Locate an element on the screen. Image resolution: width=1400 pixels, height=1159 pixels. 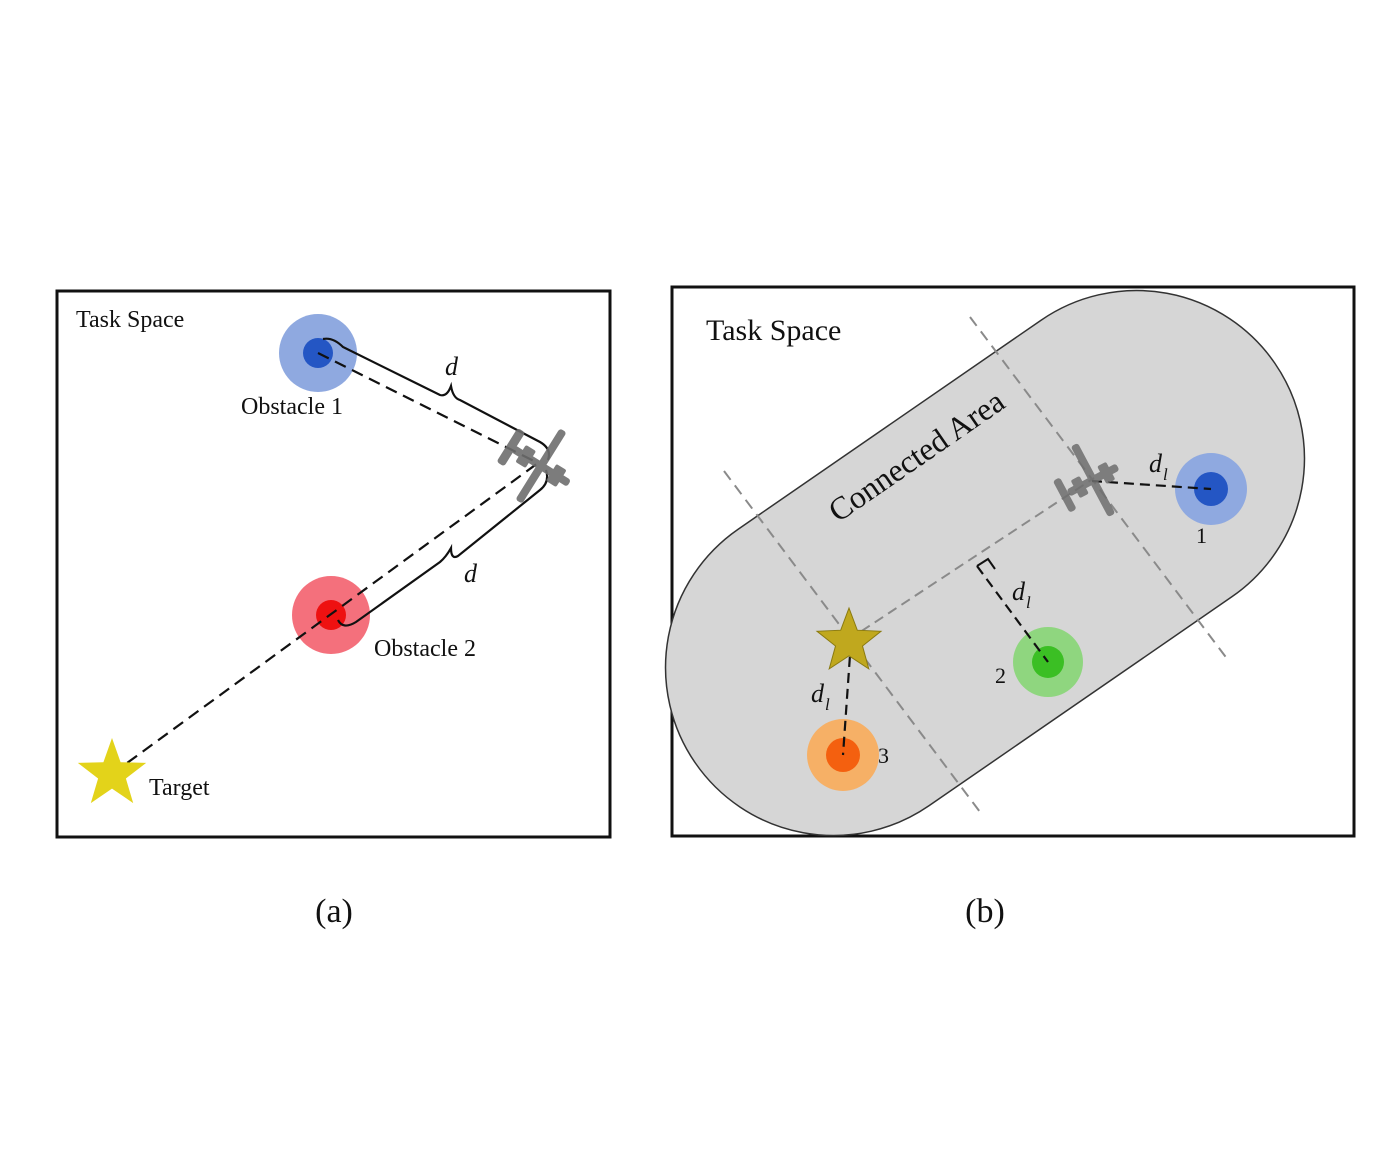
obstacle-1-label: Obstacle 1 is located at coordinates (292, 407).